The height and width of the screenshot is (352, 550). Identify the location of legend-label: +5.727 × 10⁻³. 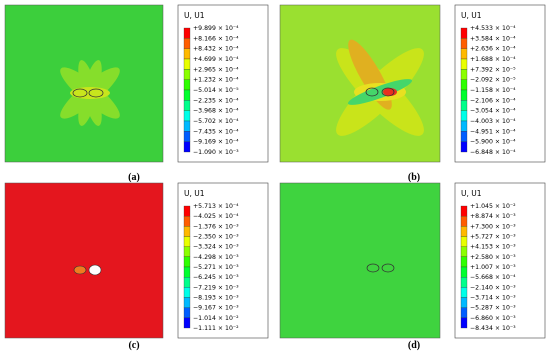
(493, 237).